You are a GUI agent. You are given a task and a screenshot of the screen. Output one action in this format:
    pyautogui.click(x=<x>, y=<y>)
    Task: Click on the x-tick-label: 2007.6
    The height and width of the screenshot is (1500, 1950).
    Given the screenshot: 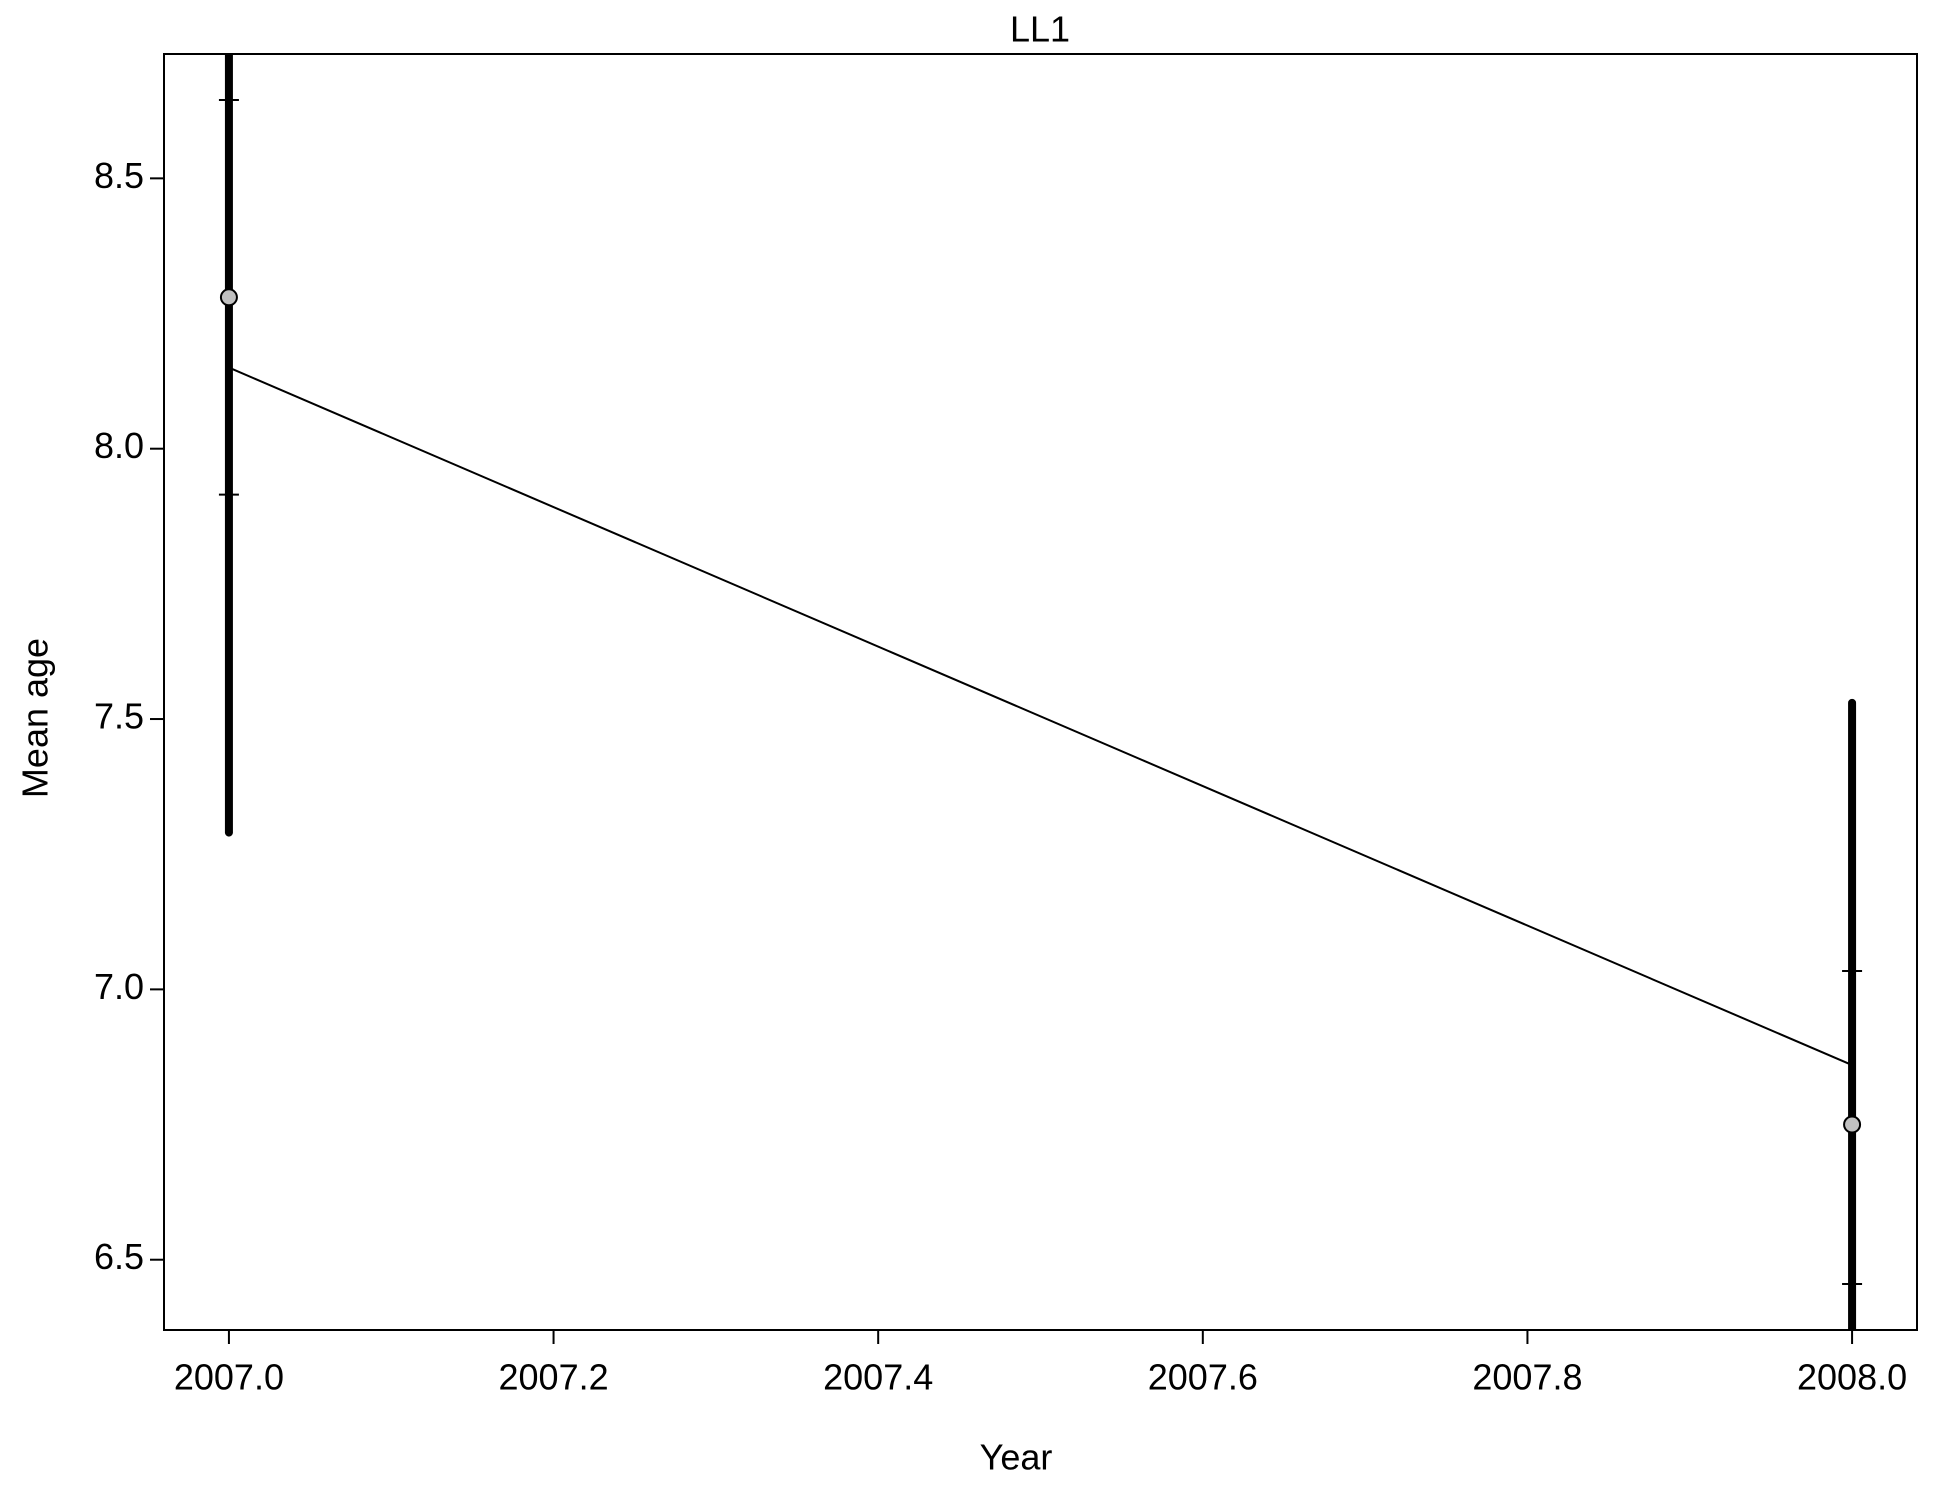 What is the action you would take?
    pyautogui.click(x=1203, y=1377)
    